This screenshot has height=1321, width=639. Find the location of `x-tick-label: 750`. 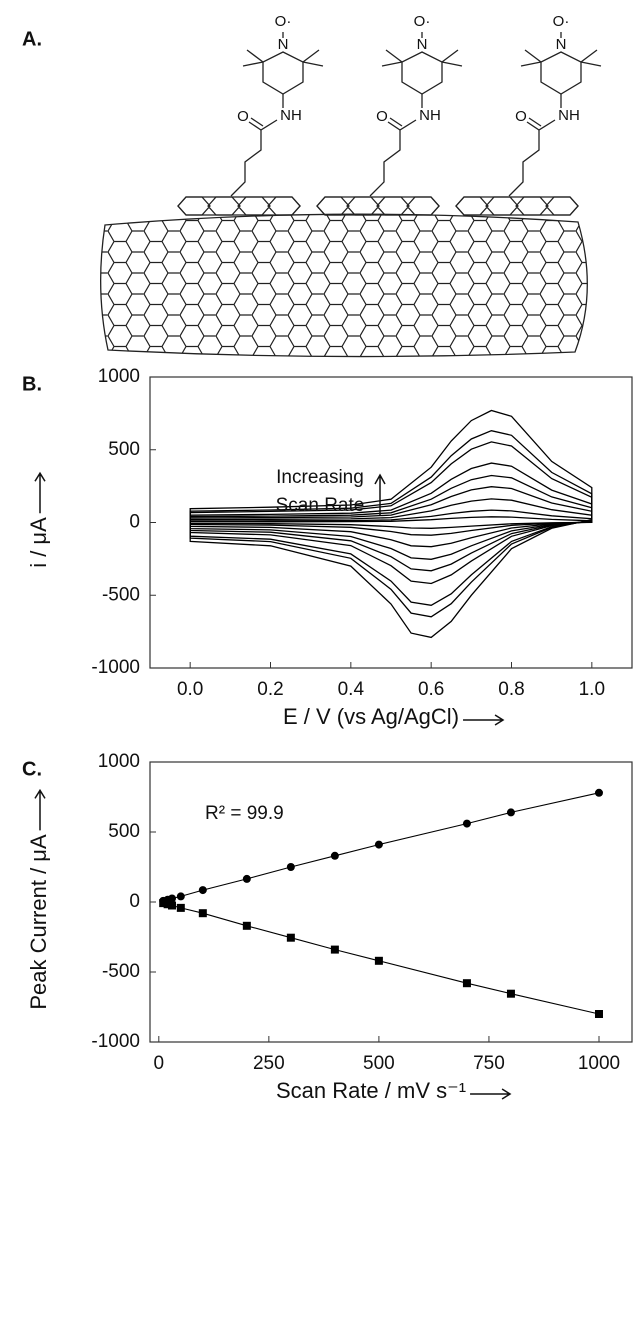

x-tick-label: 750 is located at coordinates (489, 1063).